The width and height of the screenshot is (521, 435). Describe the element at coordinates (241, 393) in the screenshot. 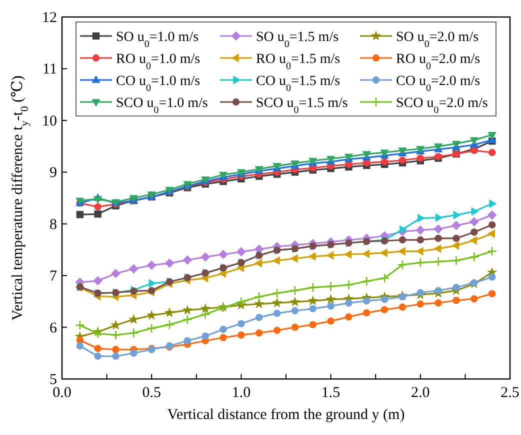

I see `x-tick-label: 1.0` at that location.